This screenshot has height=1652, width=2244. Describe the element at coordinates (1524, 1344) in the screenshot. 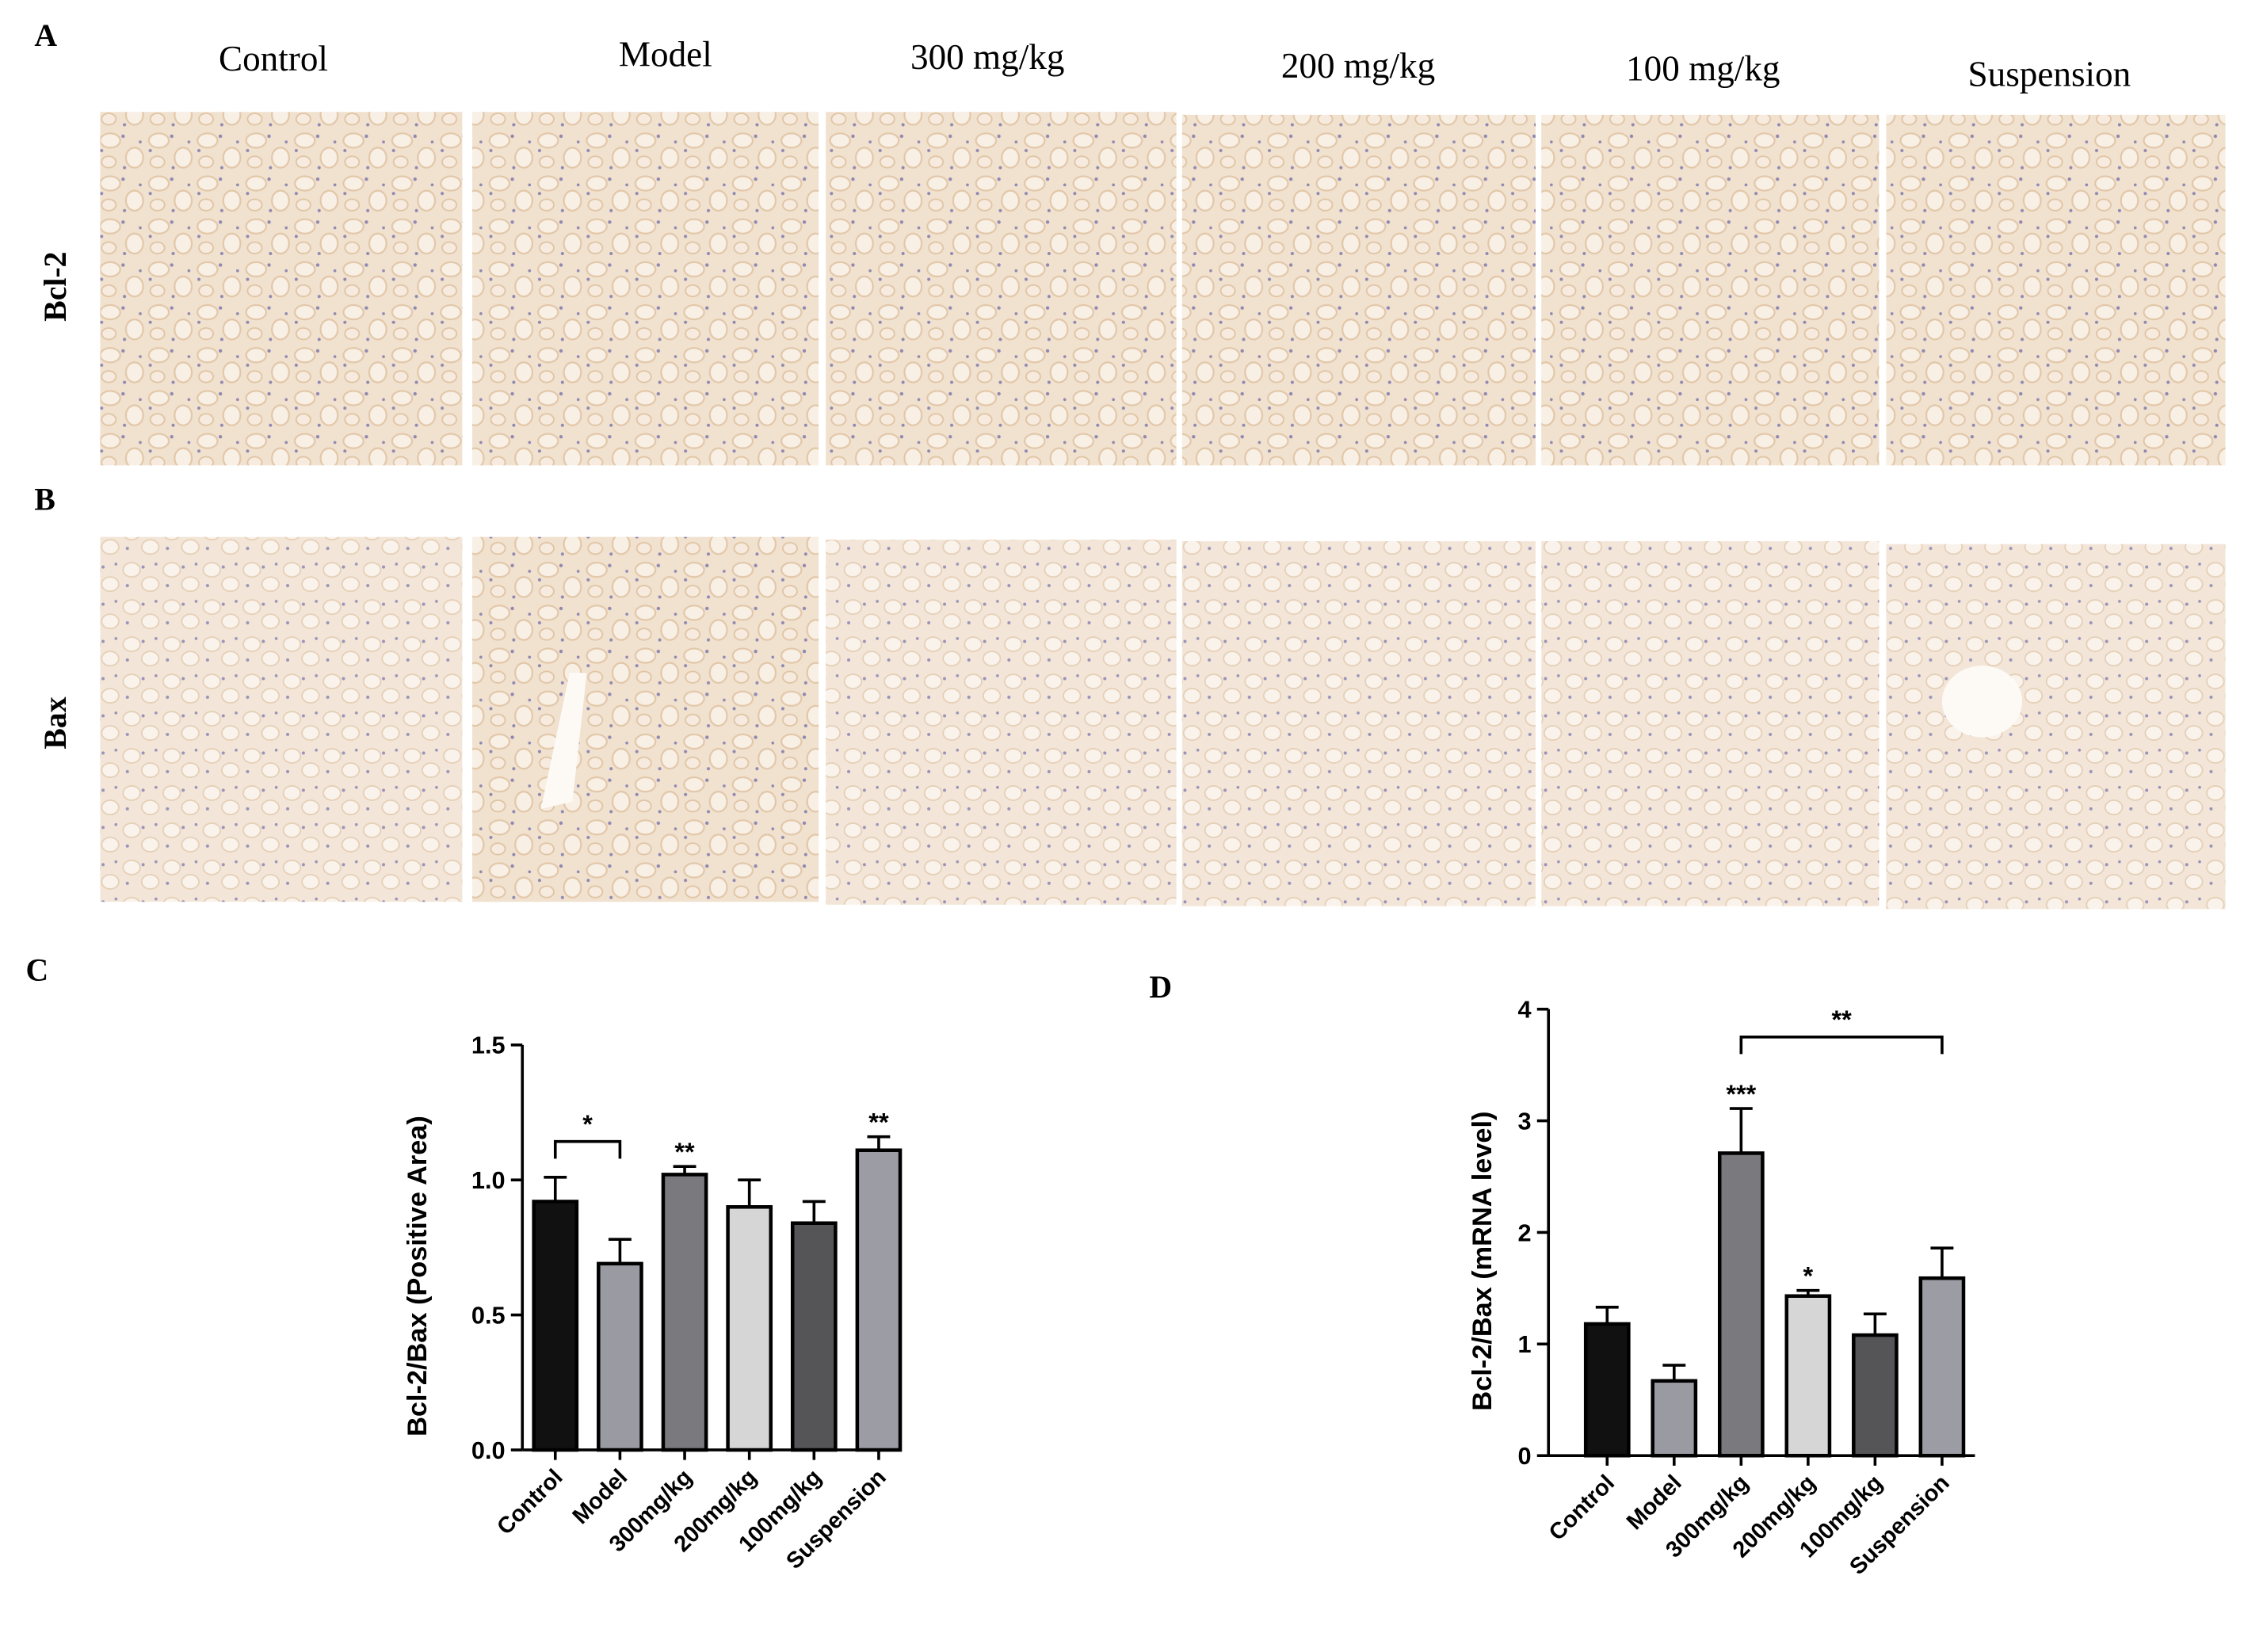

I see `y-tick-label: 1` at that location.